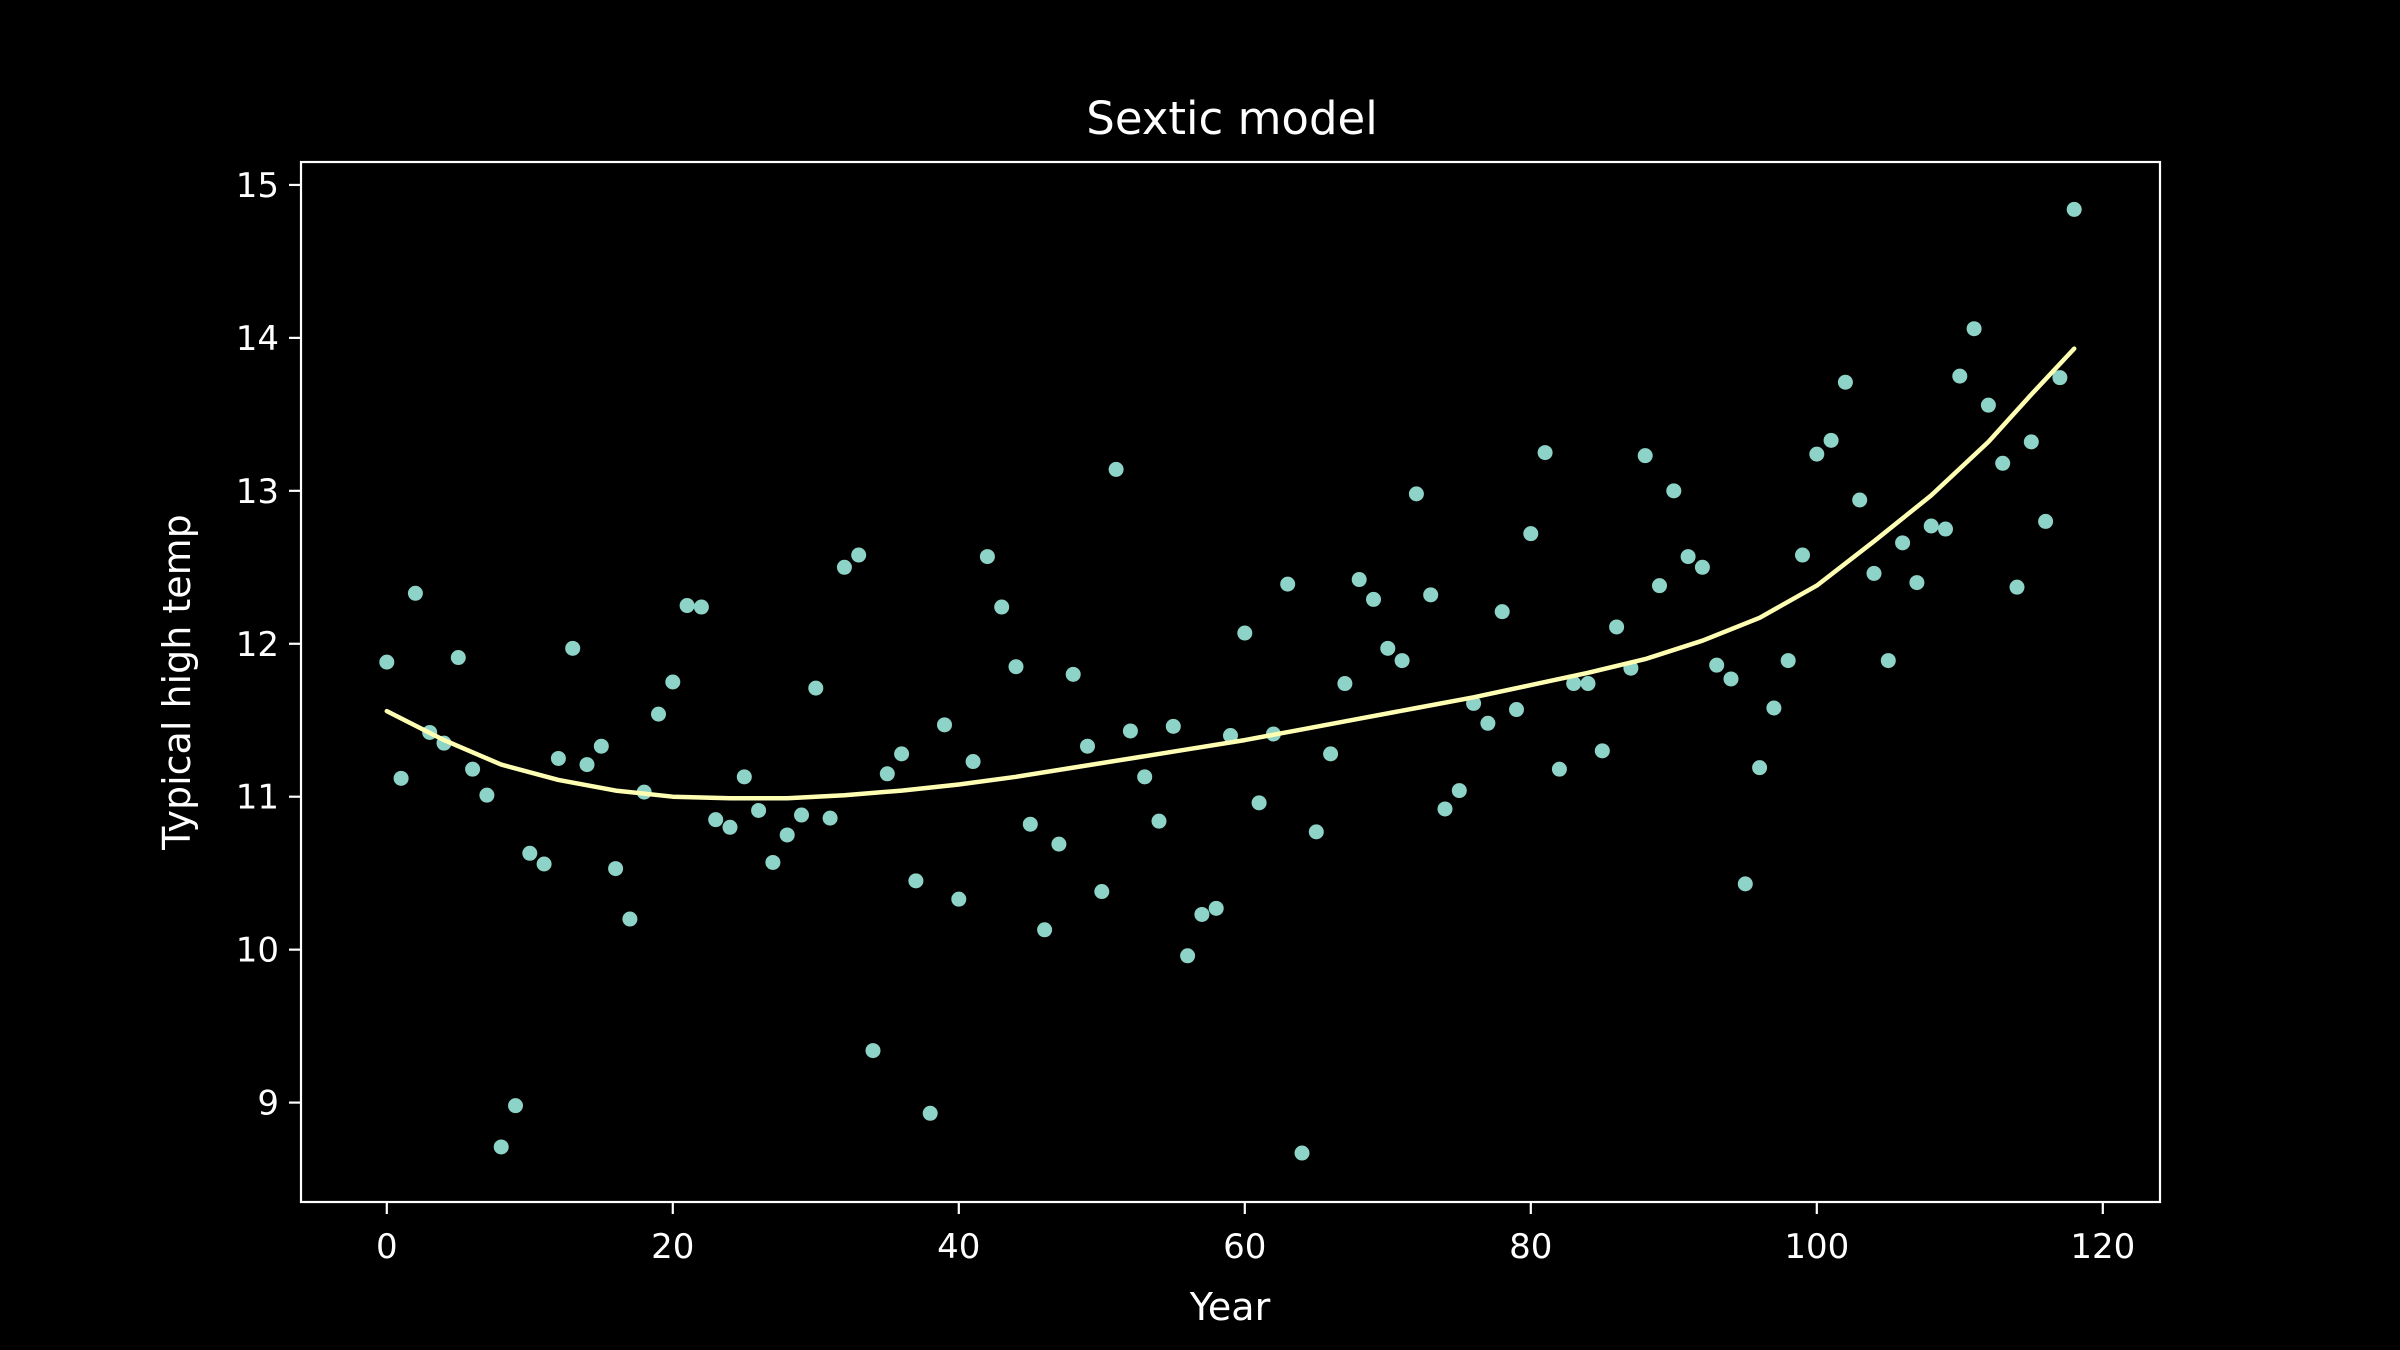 The height and width of the screenshot is (1350, 2400). What do you see at coordinates (1244, 1247) in the screenshot?
I see `x-tick-label: 60` at bounding box center [1244, 1247].